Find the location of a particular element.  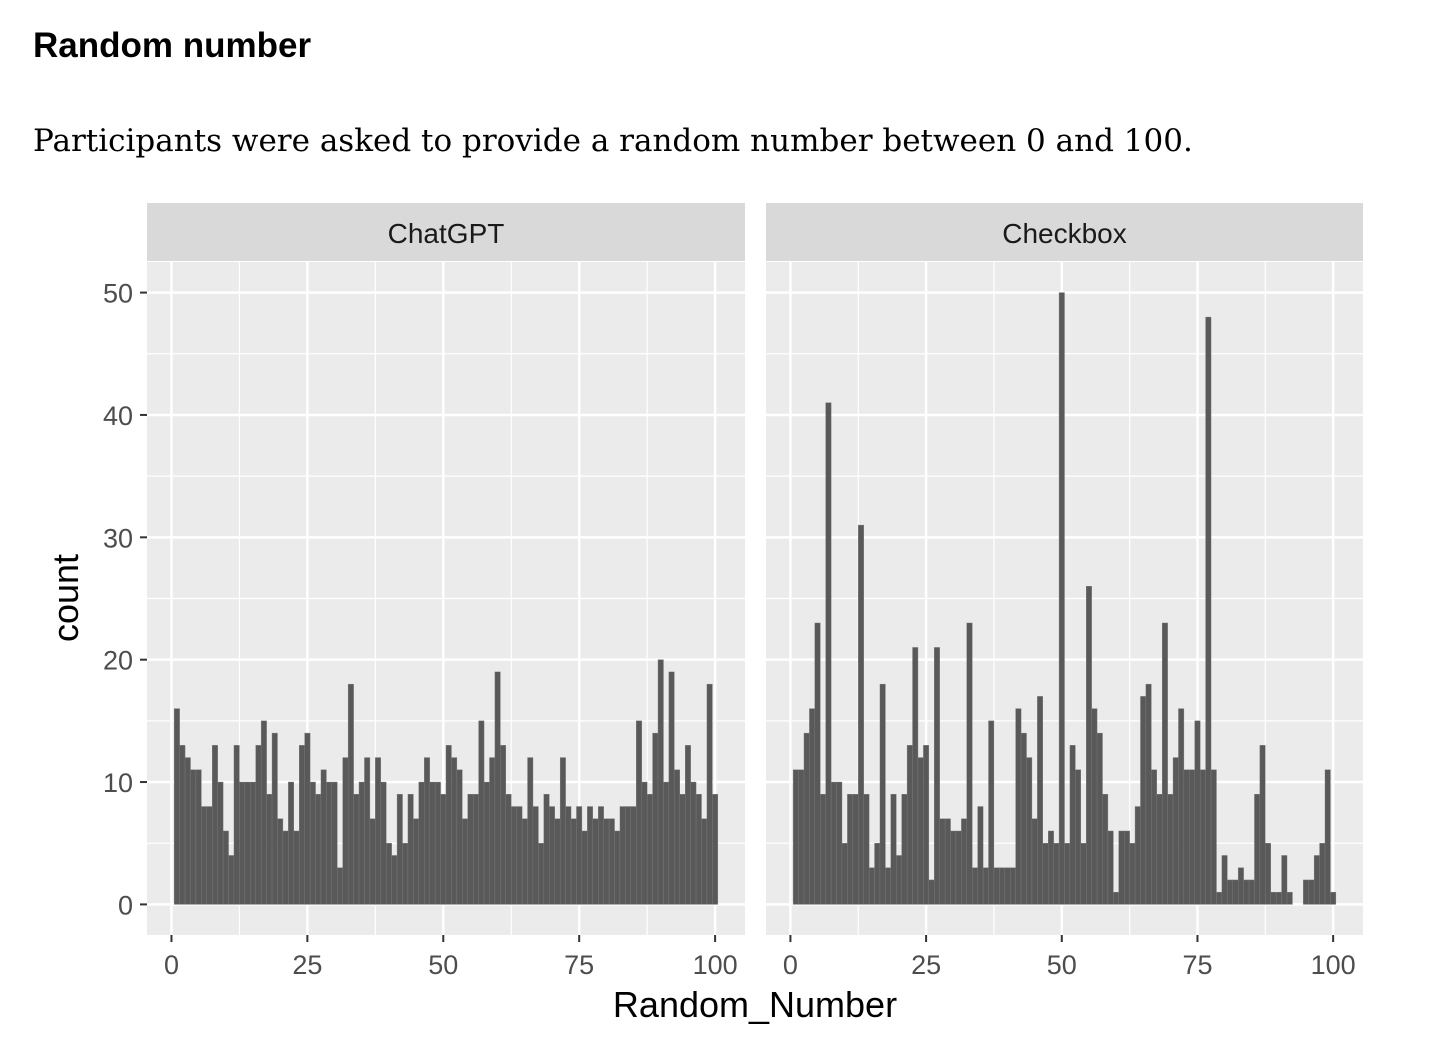

strip-background is located at coordinates (446, 232).